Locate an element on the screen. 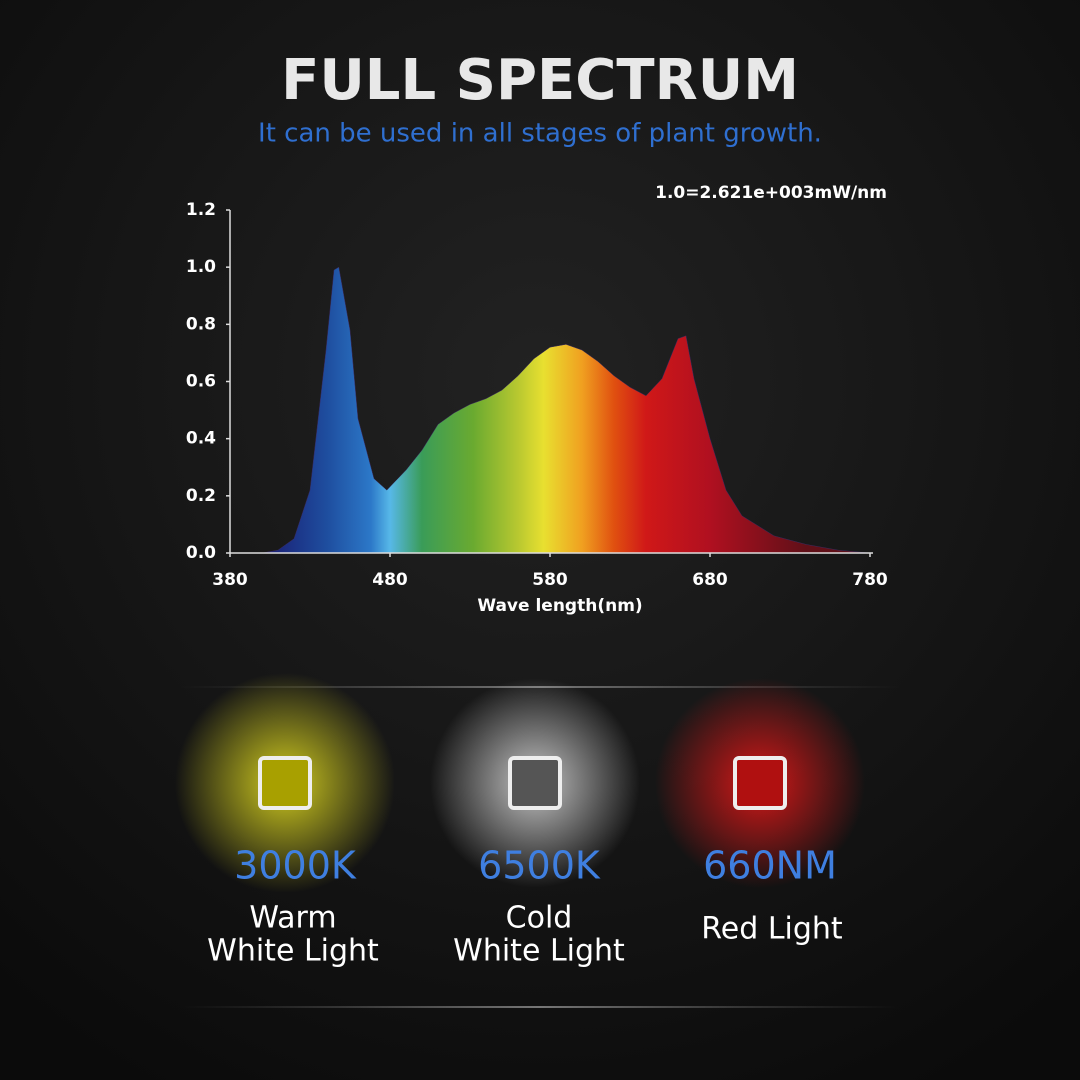 The height and width of the screenshot is (1080, 1080). y-tick-label: 1.2 is located at coordinates (201, 210).